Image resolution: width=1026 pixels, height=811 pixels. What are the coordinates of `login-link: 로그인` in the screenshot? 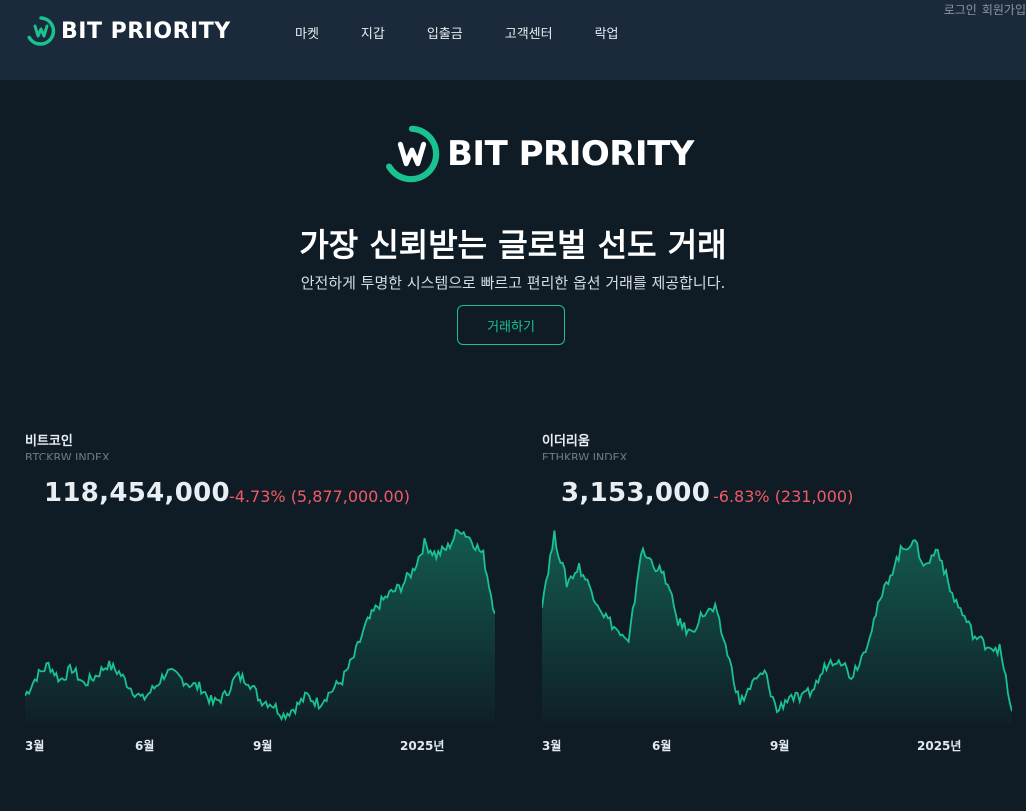 It's located at (960, 10).